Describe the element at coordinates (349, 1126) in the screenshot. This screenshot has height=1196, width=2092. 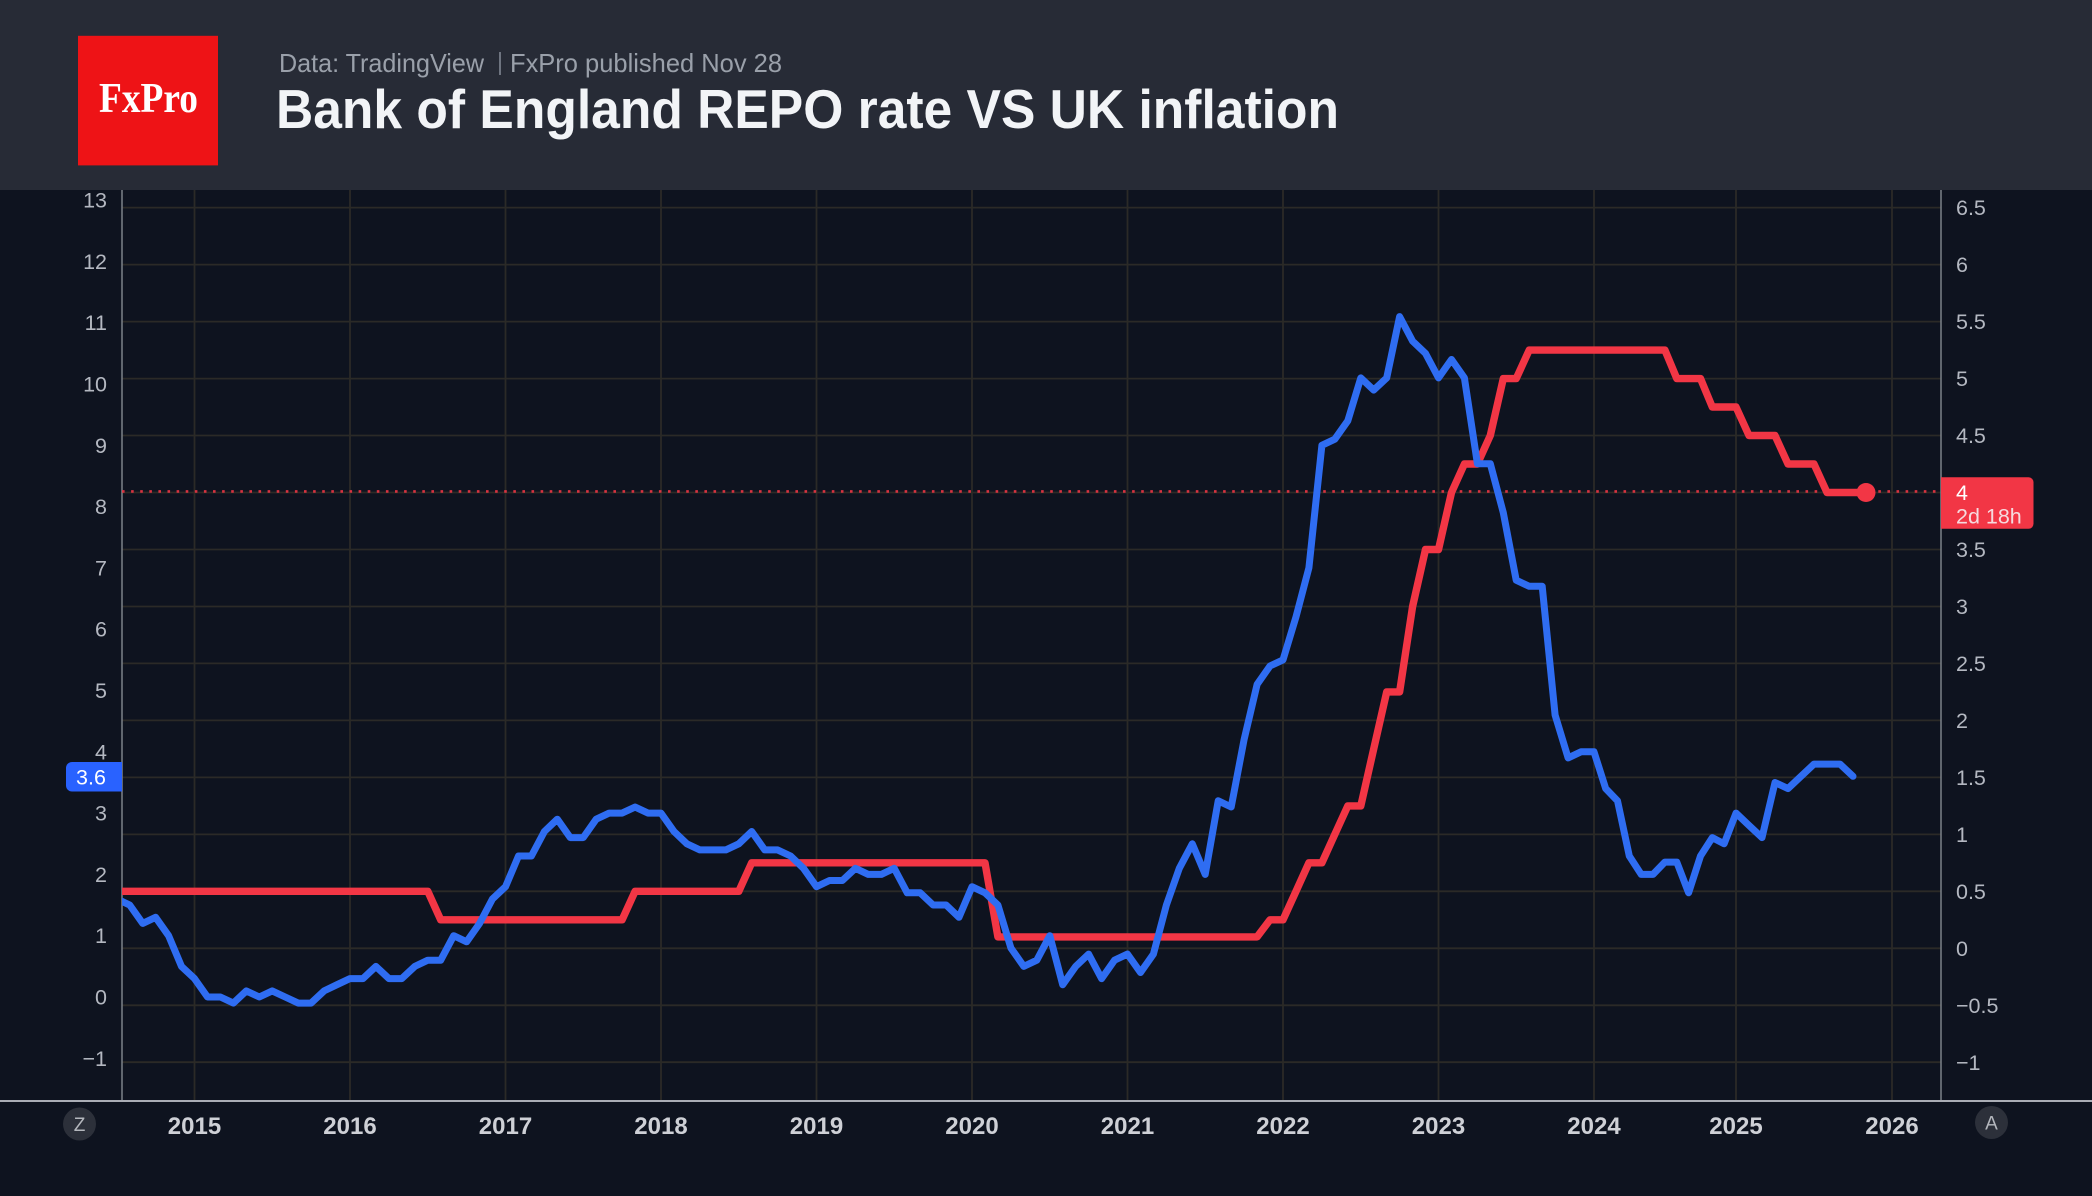
I see `svg-text: 2016` at that location.